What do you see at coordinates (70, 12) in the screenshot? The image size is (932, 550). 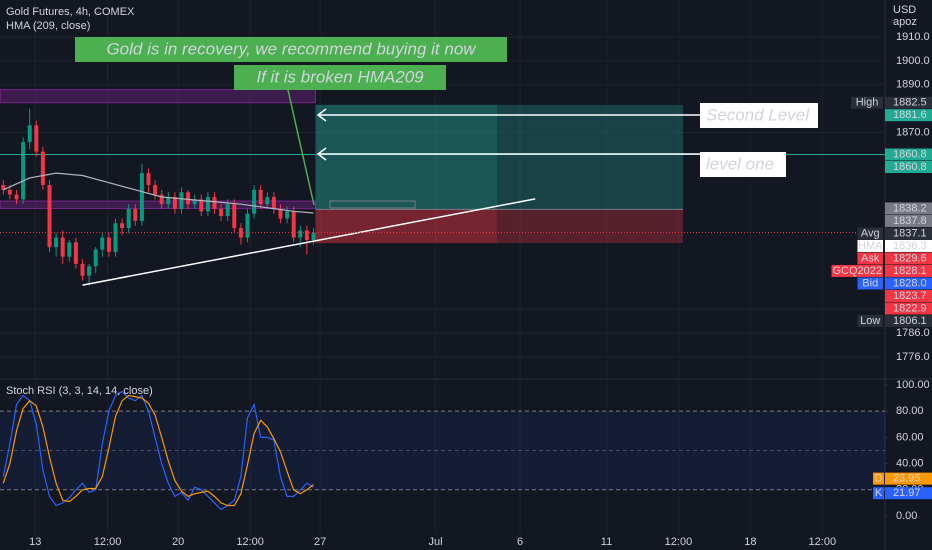 I see `chart-title: Gold Futures, 4h, COMEX` at bounding box center [70, 12].